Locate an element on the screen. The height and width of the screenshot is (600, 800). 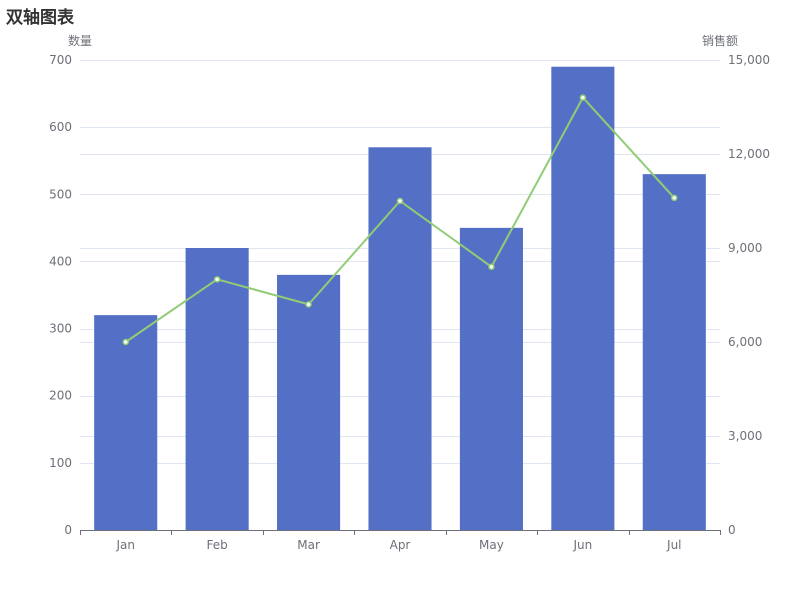
line-point-mar is located at coordinates (308, 304).